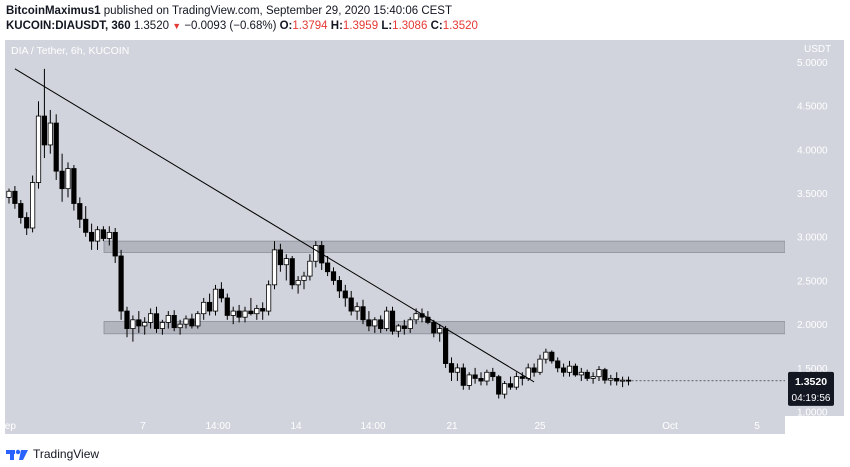  Describe the element at coordinates (811, 382) in the screenshot. I see `current-price-label: 1.3520` at that location.